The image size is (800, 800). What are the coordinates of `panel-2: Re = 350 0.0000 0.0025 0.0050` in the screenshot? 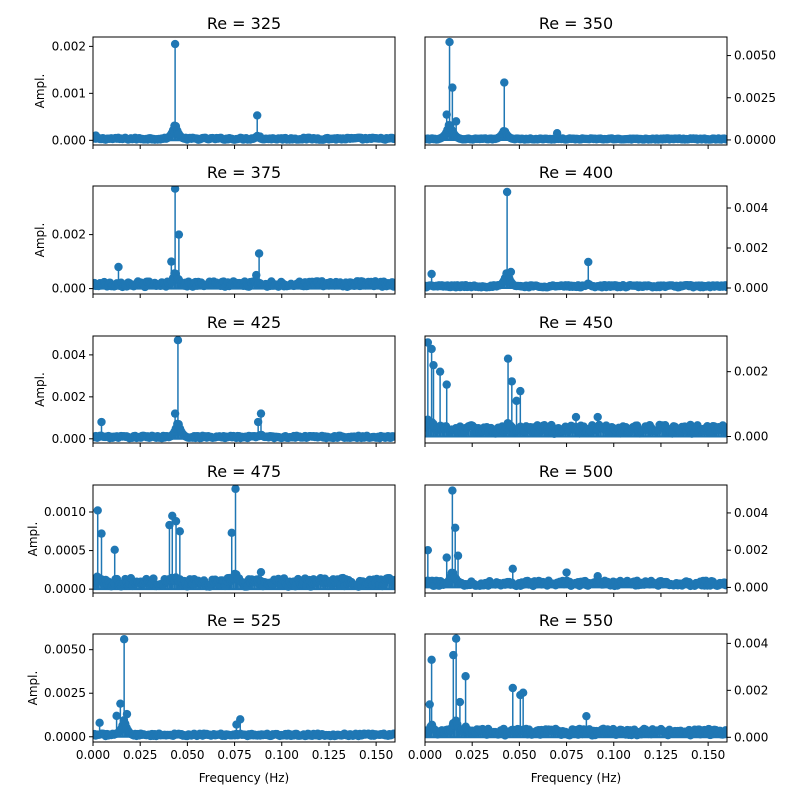 It's located at (600, 81).